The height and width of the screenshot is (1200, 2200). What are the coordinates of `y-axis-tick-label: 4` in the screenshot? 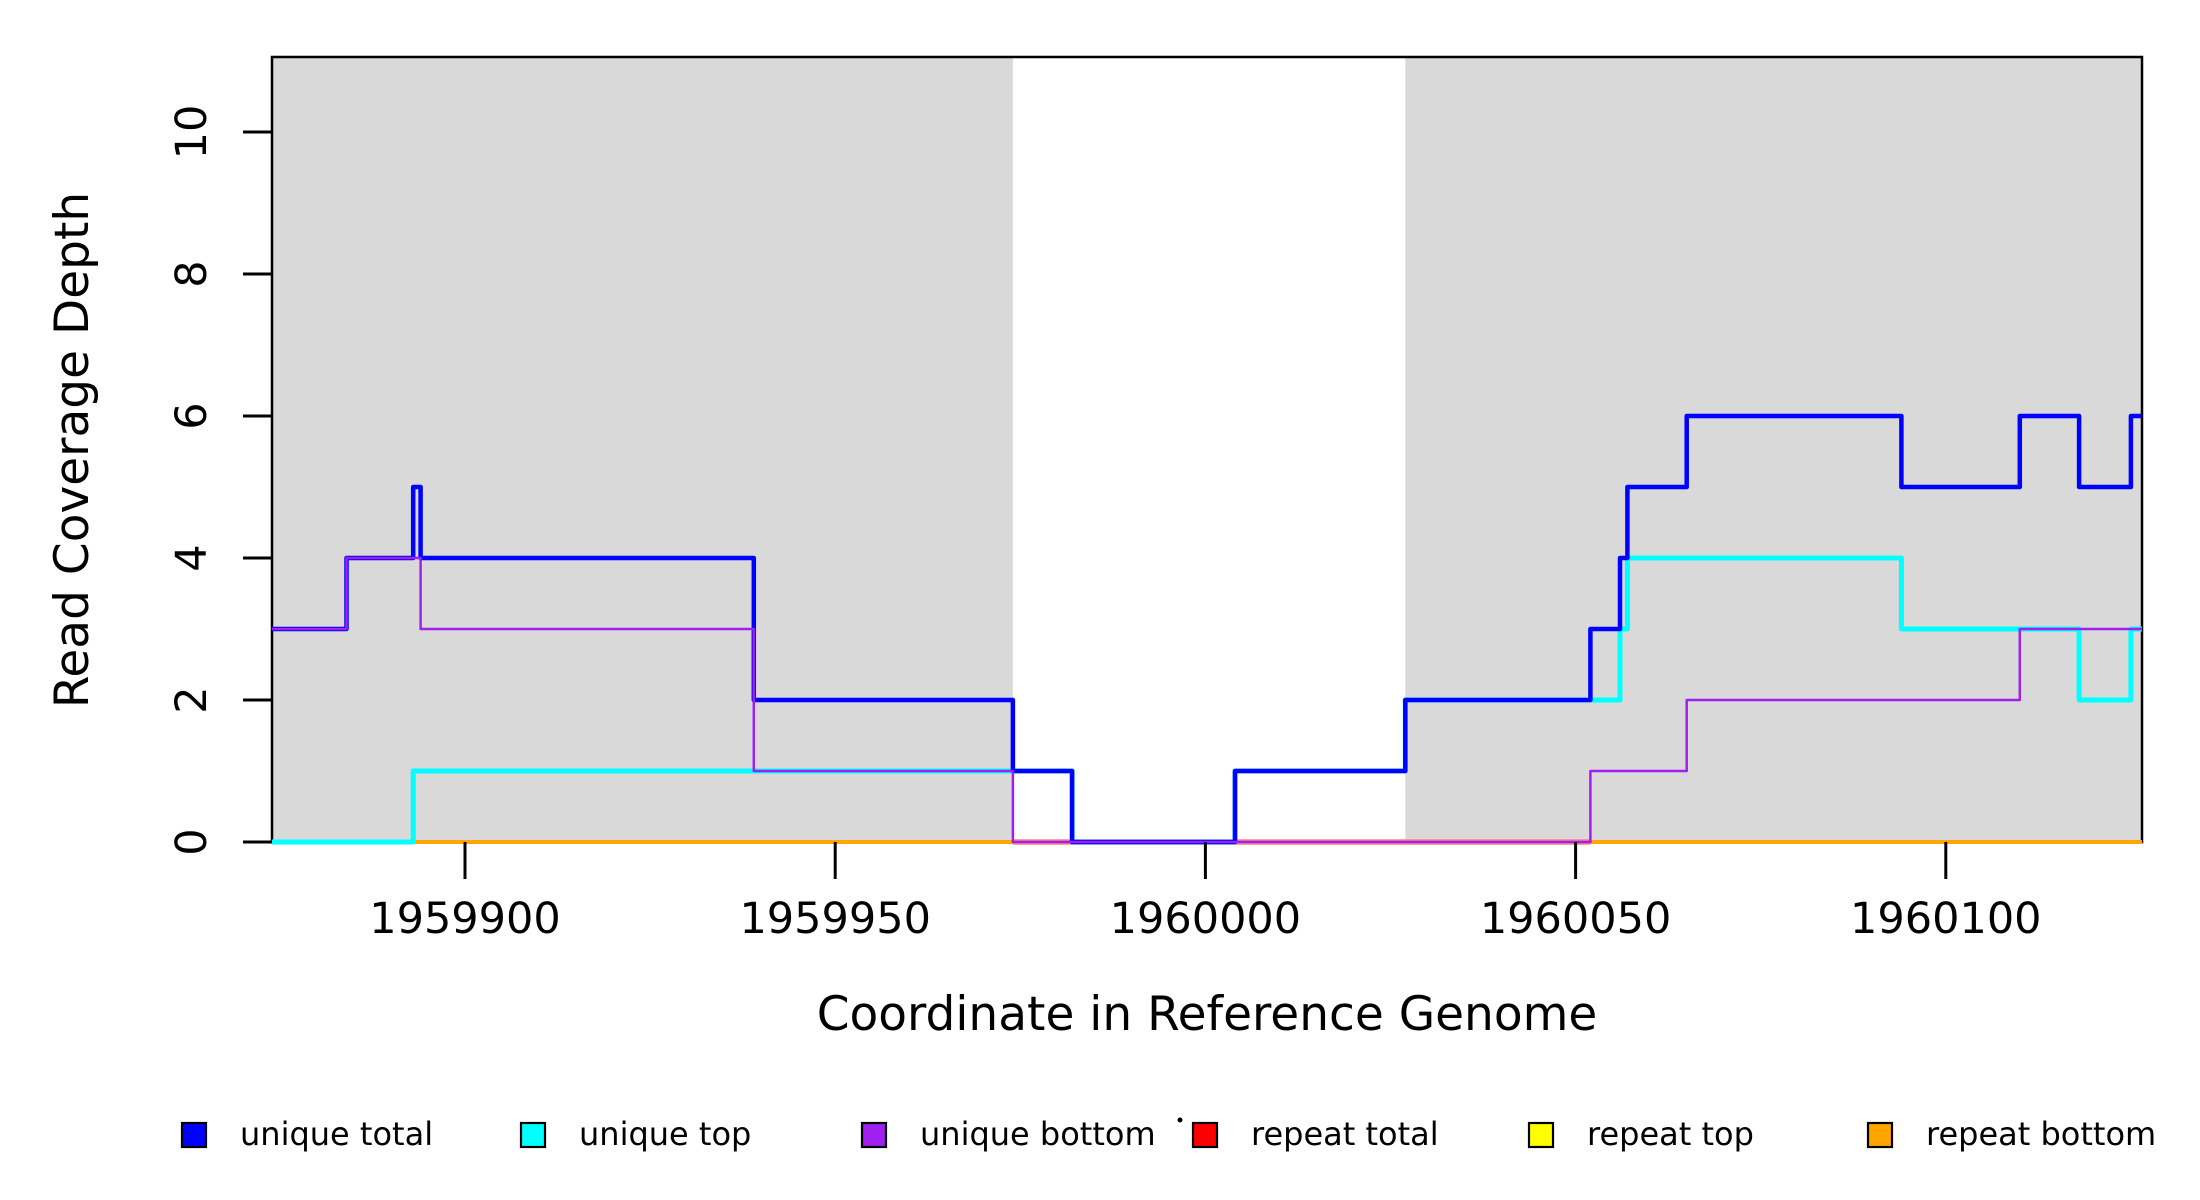 It's located at (192, 557).